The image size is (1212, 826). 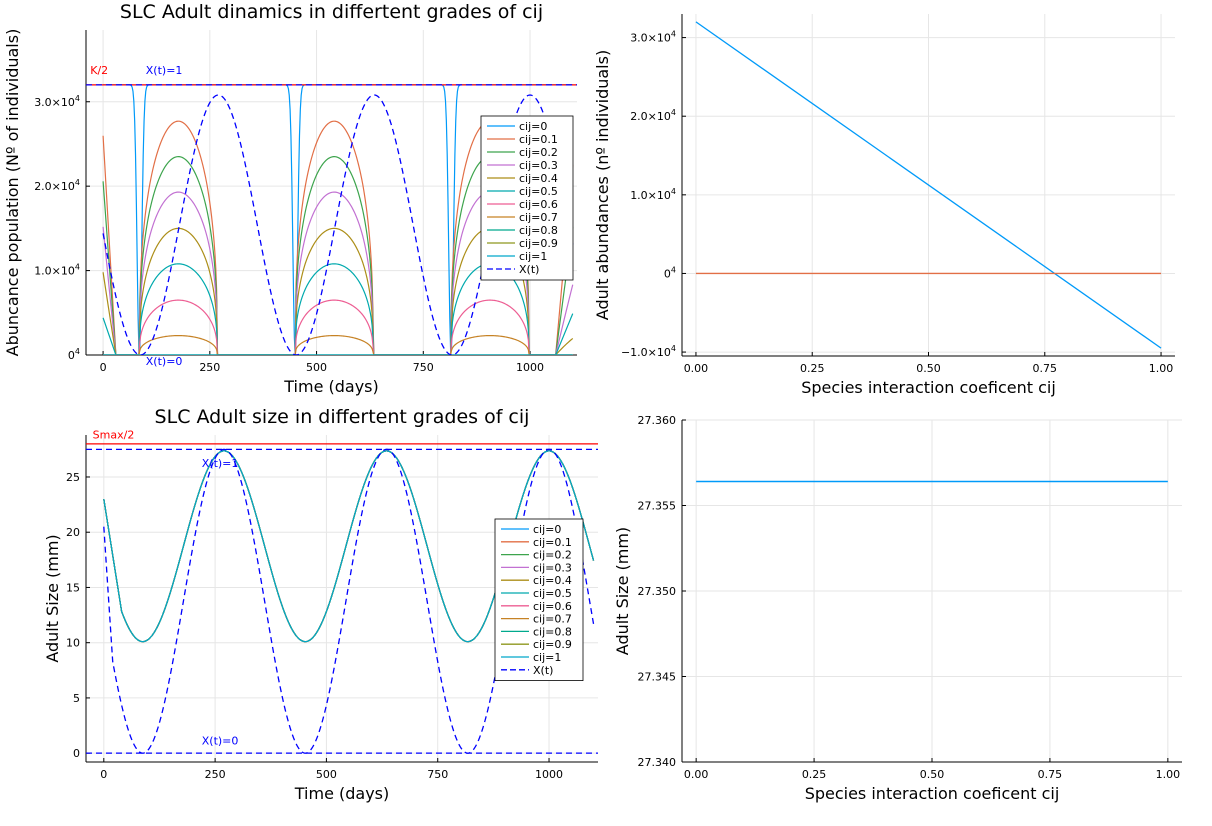 What do you see at coordinates (99, 70) in the screenshot?
I see `annotation-label: K/2` at bounding box center [99, 70].